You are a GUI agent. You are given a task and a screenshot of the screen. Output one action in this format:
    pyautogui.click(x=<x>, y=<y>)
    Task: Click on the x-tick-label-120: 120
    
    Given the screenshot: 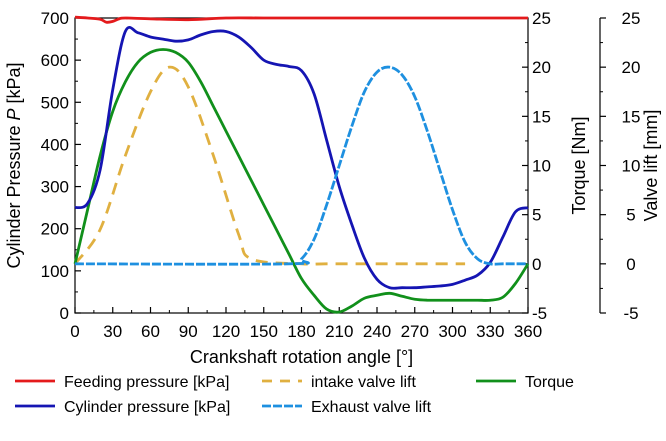 What is the action you would take?
    pyautogui.click(x=226, y=331)
    